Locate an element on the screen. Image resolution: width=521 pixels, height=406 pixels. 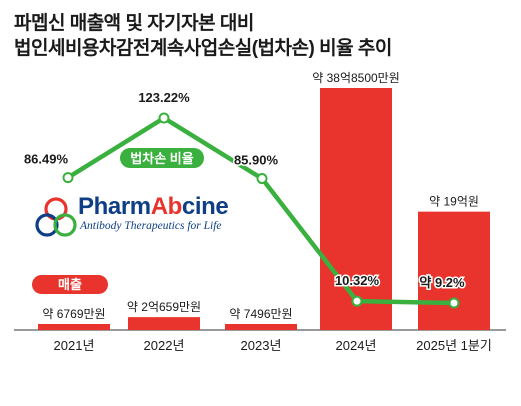
legend-ratio-label: 법차손 비율 is located at coordinates (161, 158).